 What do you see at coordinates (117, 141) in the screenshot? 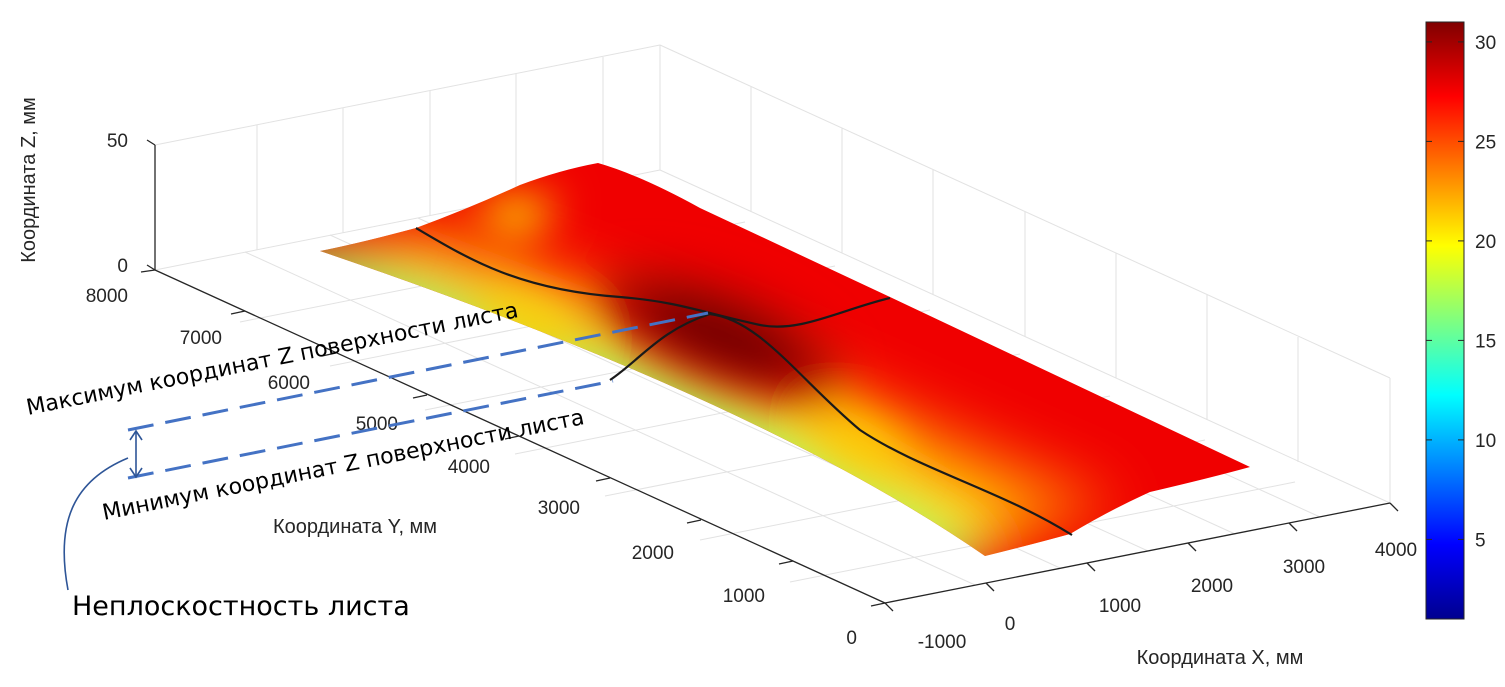
I see `z-tick-label: 50` at bounding box center [117, 141].